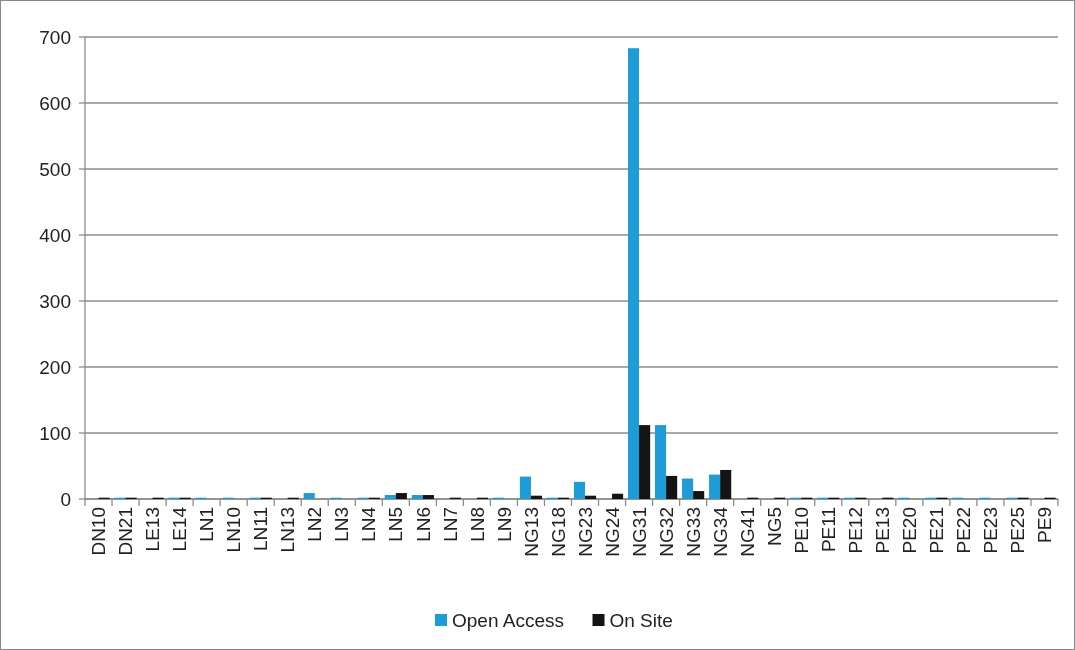 The height and width of the screenshot is (650, 1075). I want to click on x-tick-label: NG5, so click(774, 527).